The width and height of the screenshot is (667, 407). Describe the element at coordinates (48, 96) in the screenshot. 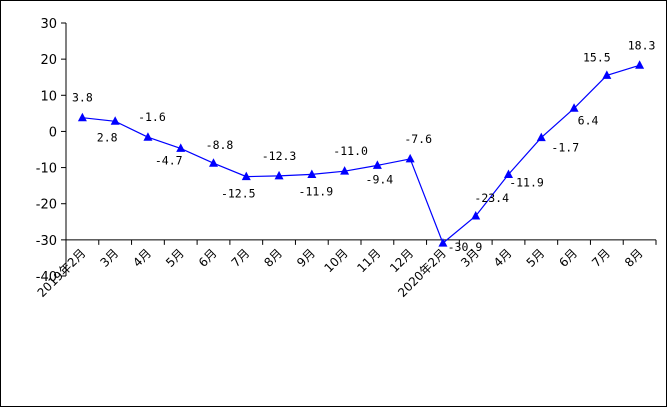

I see `y-tick-label: 10` at that location.